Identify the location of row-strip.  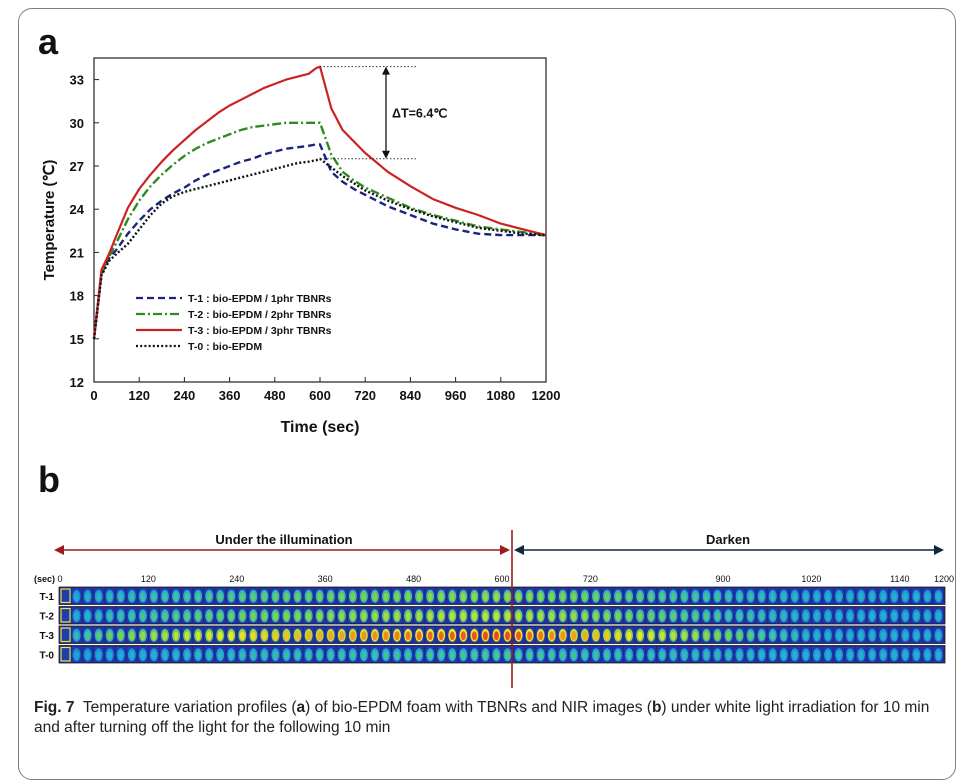
(502, 654).